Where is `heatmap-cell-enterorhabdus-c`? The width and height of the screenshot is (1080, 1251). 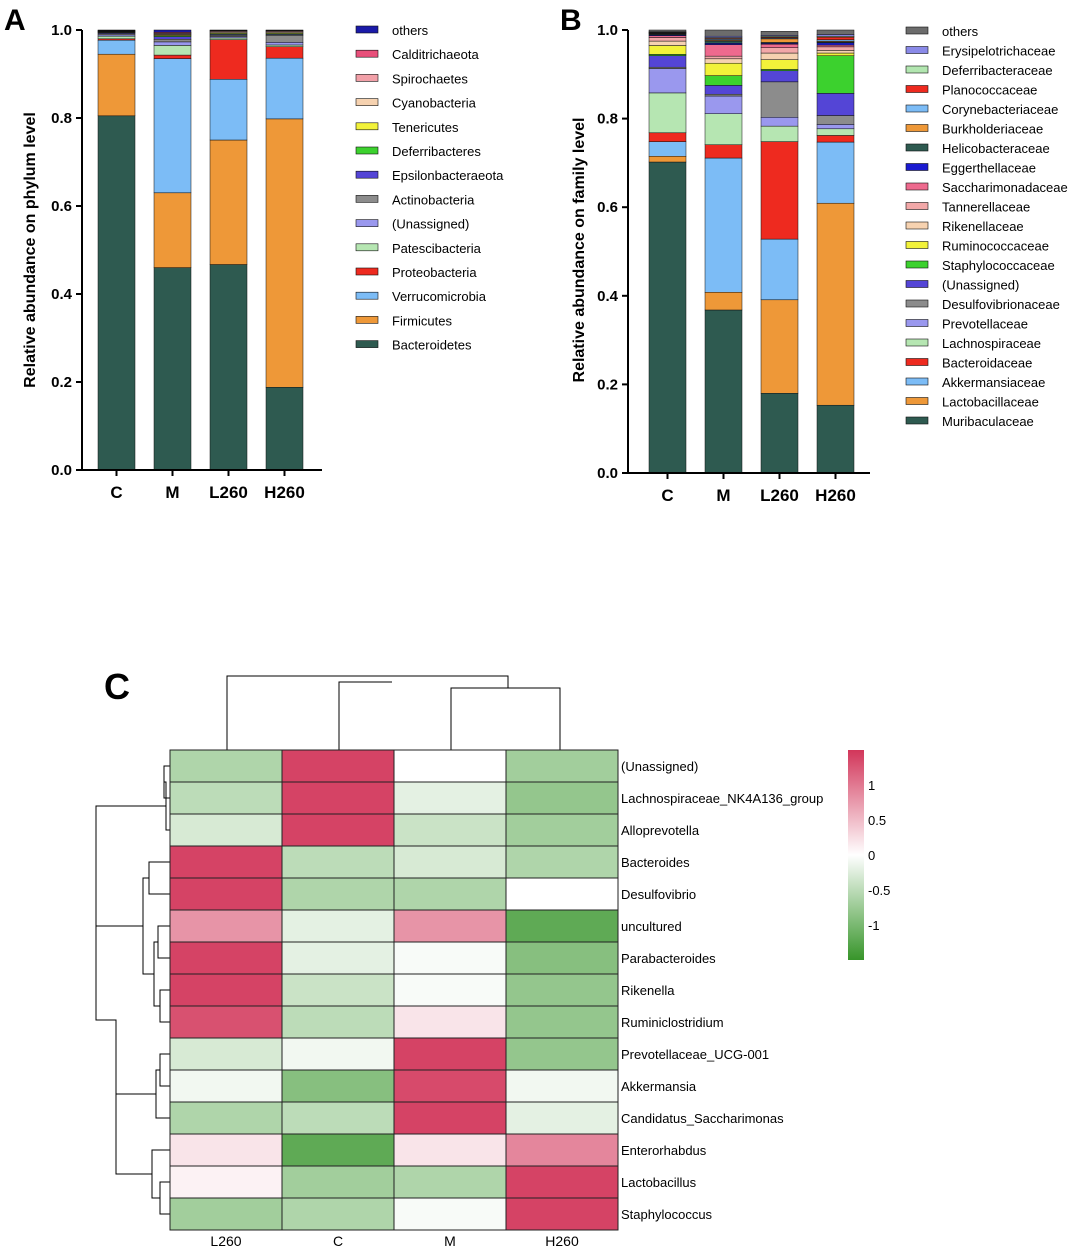 heatmap-cell-enterorhabdus-c is located at coordinates (338, 1150).